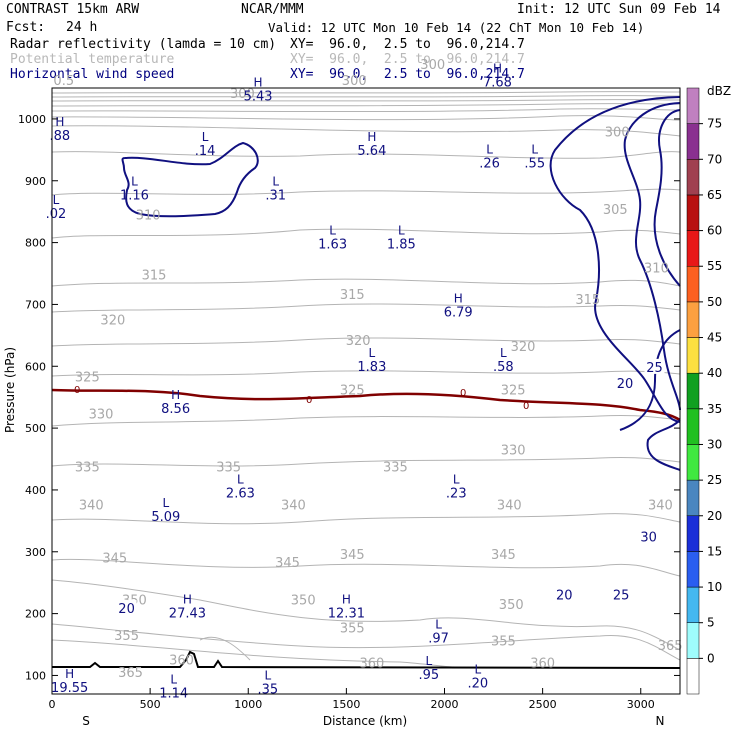 This screenshot has height=740, width=740. I want to click on freezing-level-label-center: 0, so click(309, 400).